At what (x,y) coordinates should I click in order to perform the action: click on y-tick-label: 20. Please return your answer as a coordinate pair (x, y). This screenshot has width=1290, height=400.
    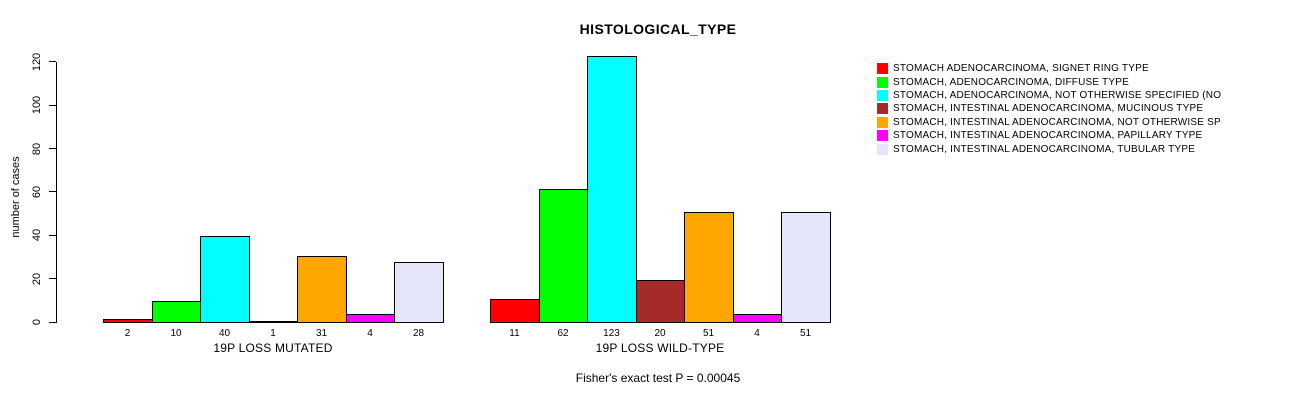
    Looking at the image, I should click on (37, 278).